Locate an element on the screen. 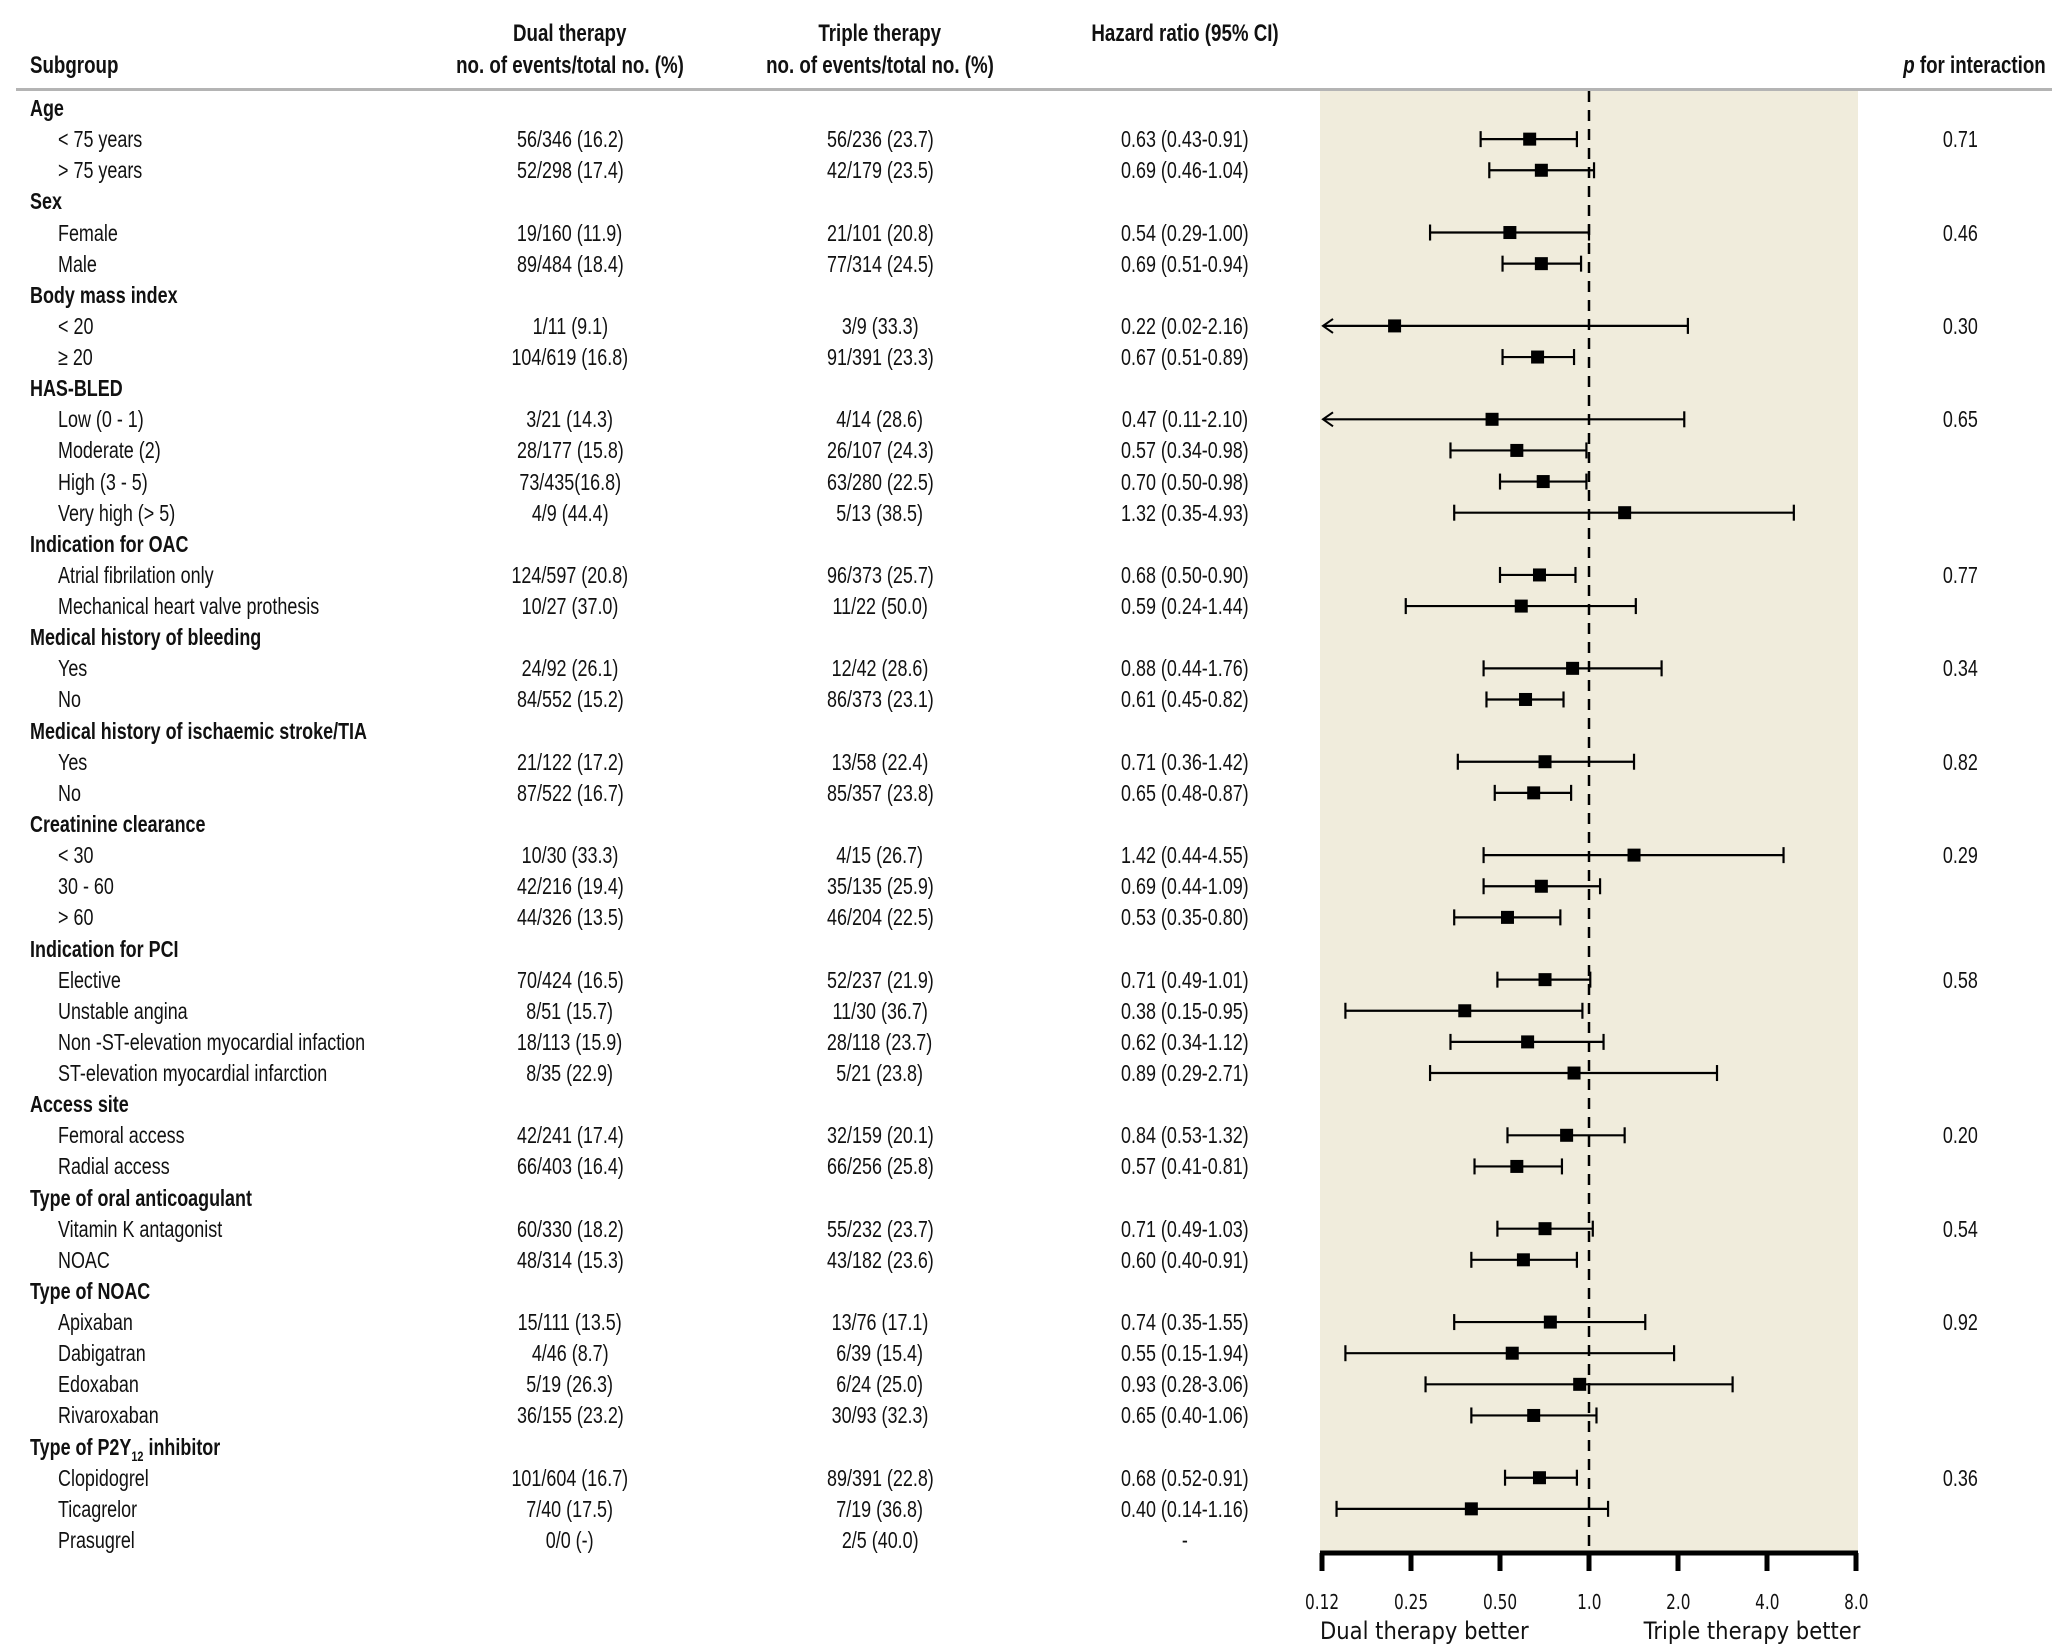  dual-events: 21/122 (17.2) is located at coordinates (570, 762).